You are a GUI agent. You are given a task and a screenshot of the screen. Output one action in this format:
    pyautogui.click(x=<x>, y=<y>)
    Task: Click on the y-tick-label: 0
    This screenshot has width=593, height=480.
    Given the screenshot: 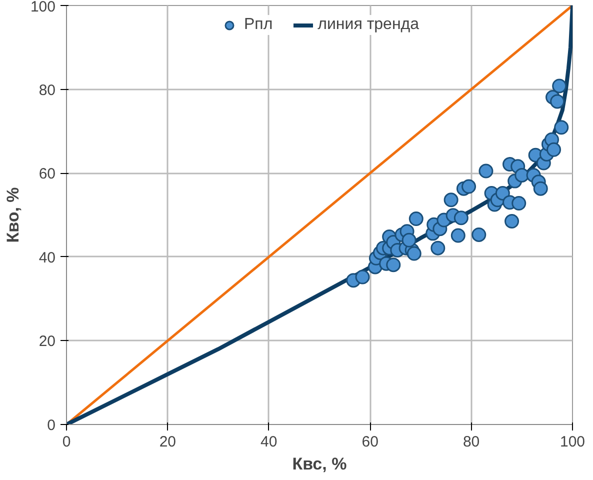 What is the action you would take?
    pyautogui.click(x=51, y=425)
    